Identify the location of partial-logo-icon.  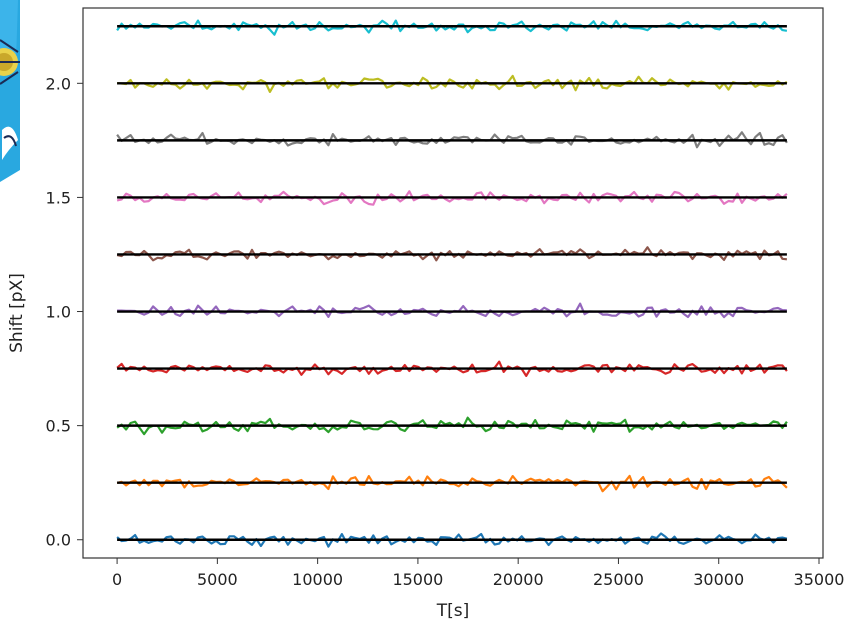
(11, 91).